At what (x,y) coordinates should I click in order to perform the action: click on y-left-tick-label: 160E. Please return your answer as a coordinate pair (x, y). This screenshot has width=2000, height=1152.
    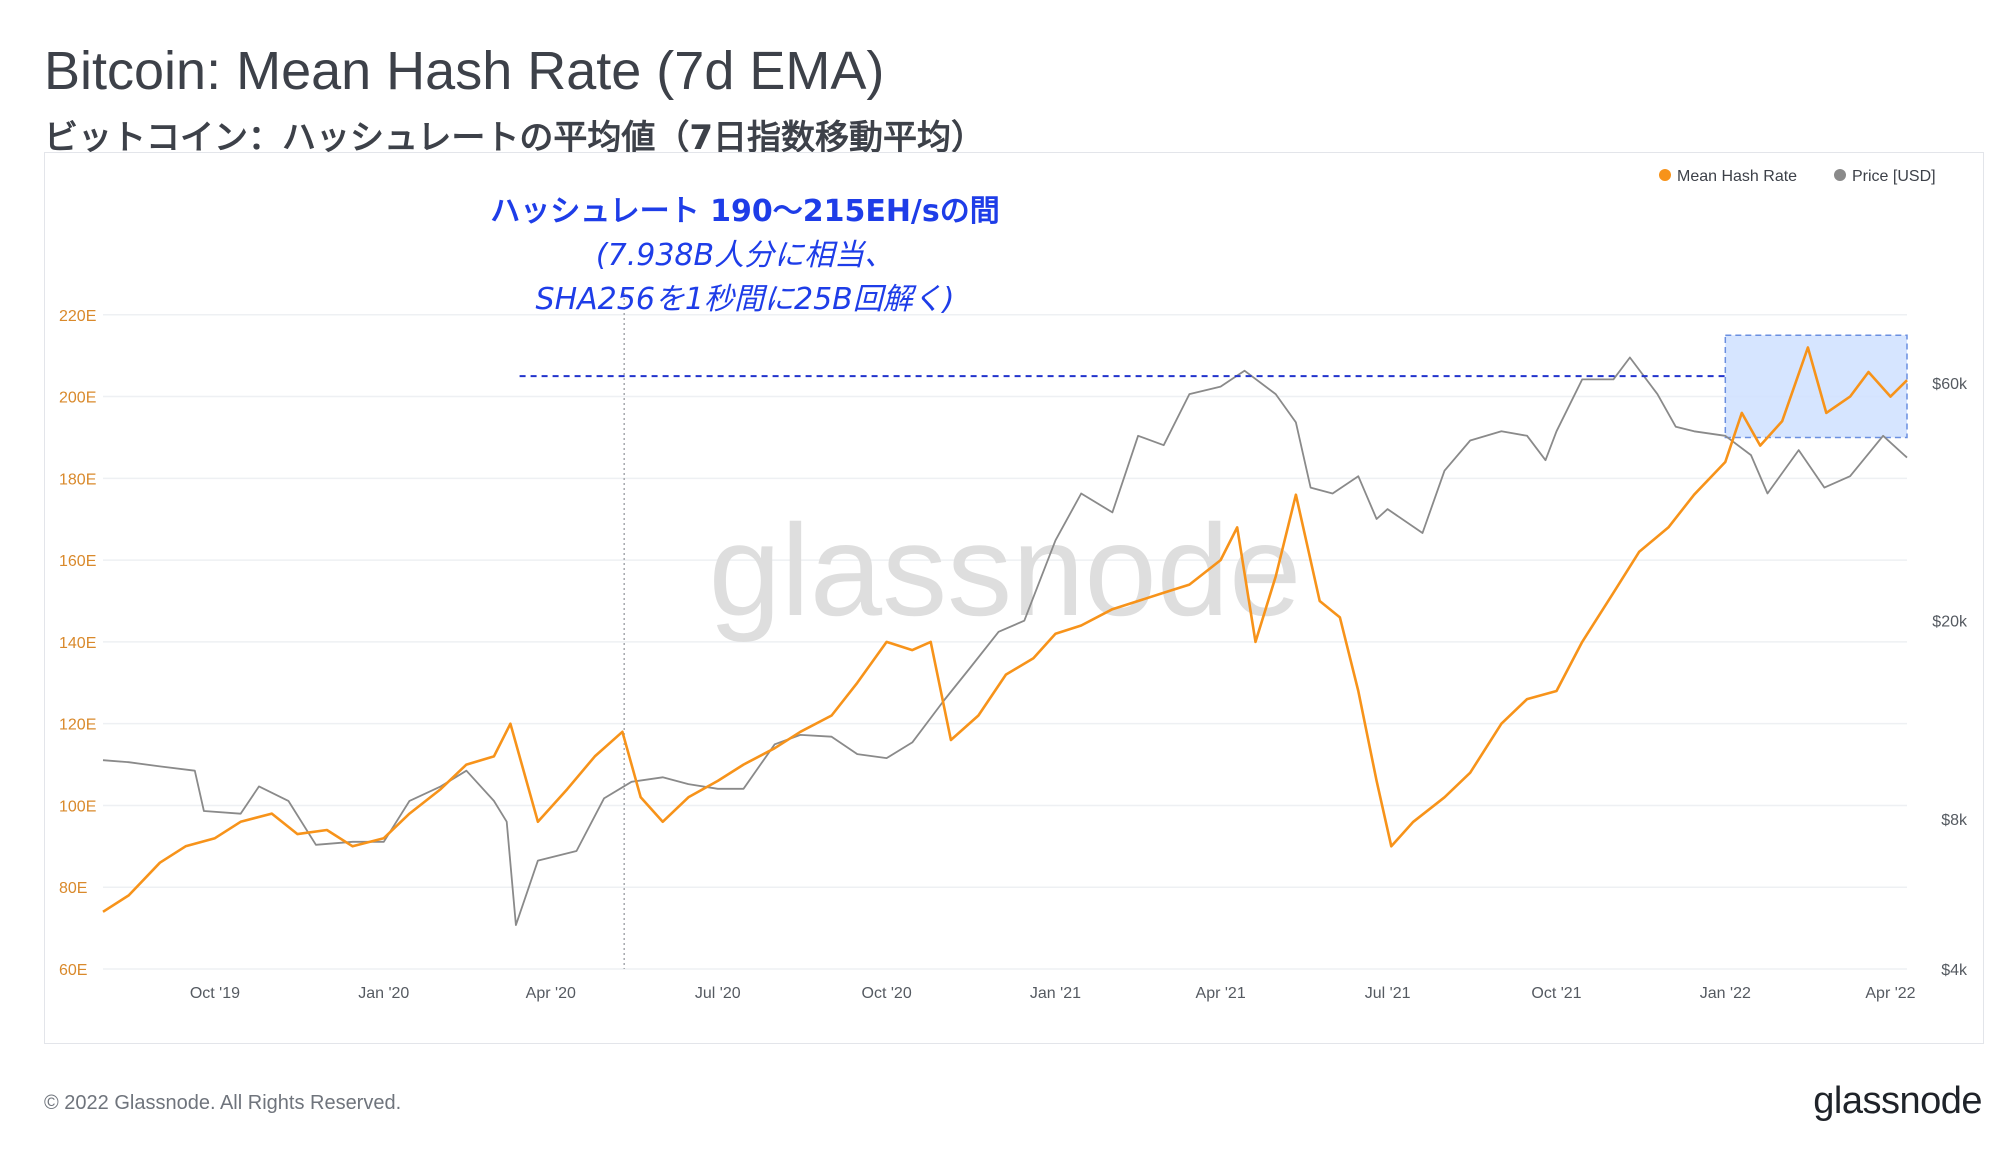
    Looking at the image, I should click on (77, 561).